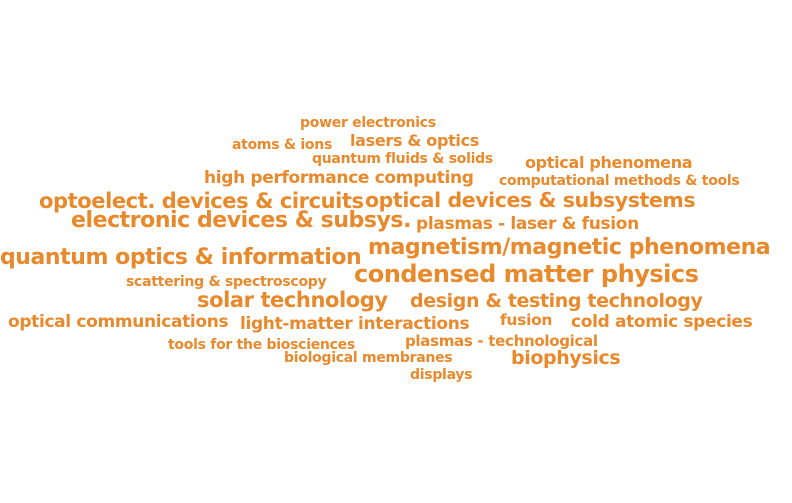  I want to click on word-solar-technology: solar technology, so click(292, 300).